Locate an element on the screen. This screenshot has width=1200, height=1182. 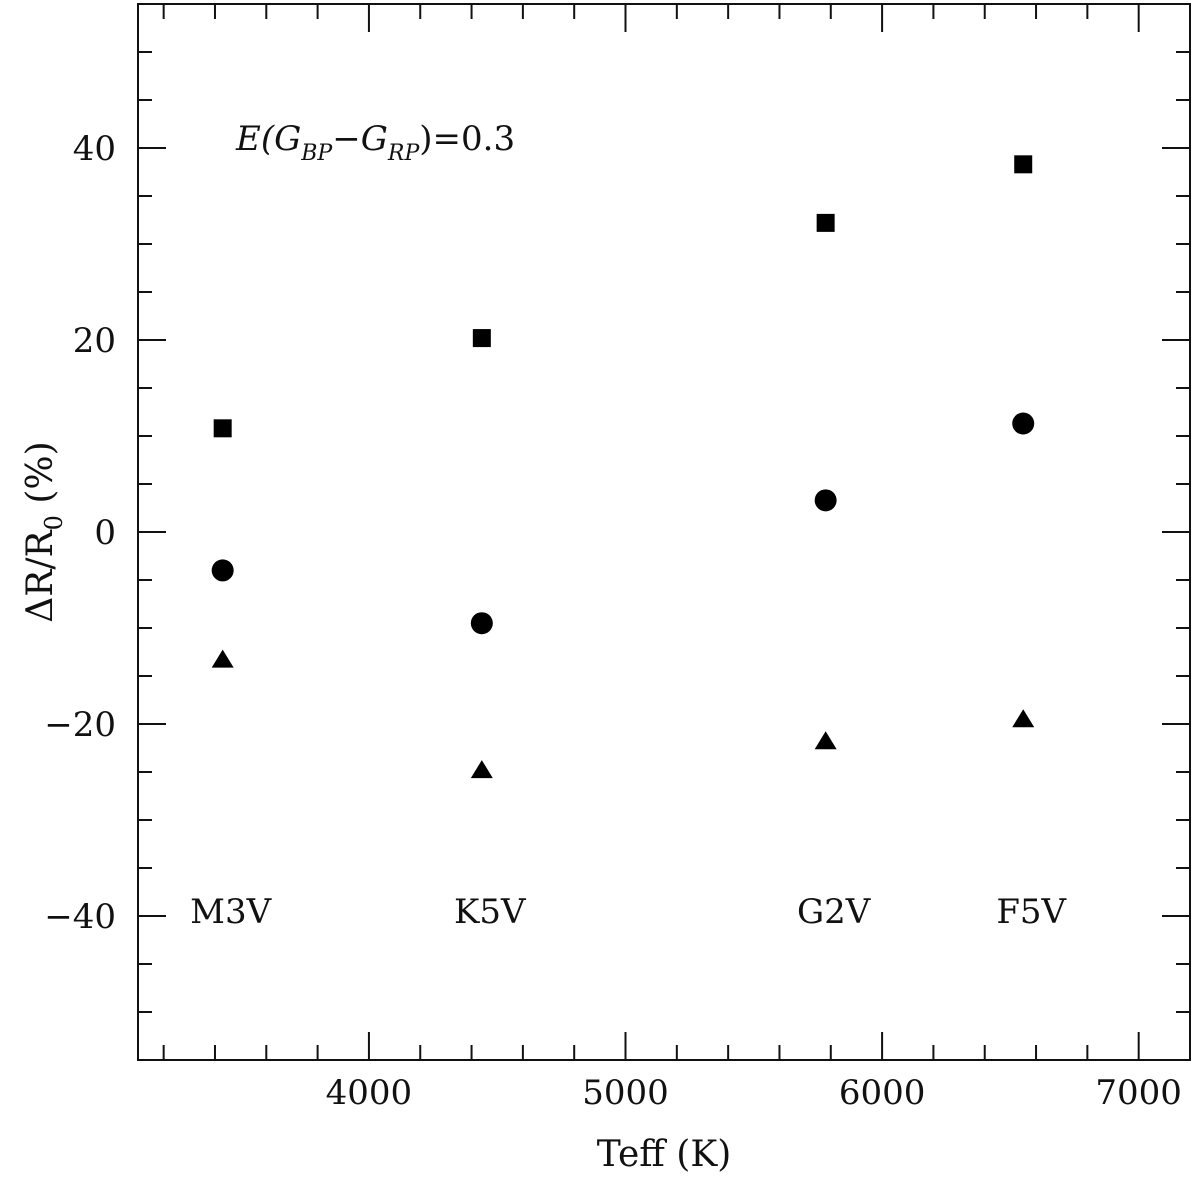
x-tick-label: 7000 is located at coordinates (1138, 1093).